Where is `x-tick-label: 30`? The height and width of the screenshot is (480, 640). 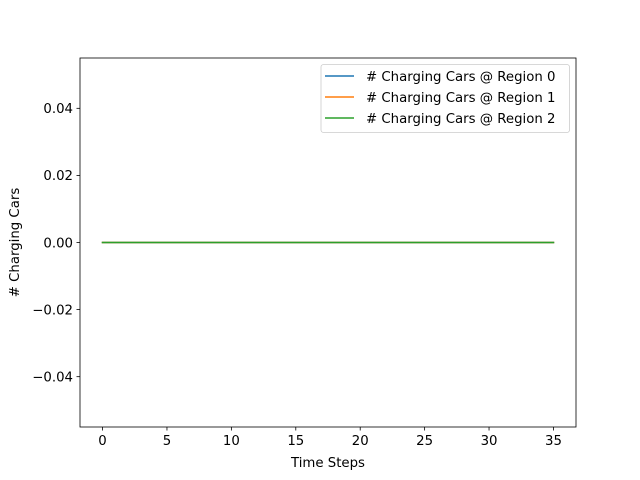
x-tick-label: 30 is located at coordinates (489, 441).